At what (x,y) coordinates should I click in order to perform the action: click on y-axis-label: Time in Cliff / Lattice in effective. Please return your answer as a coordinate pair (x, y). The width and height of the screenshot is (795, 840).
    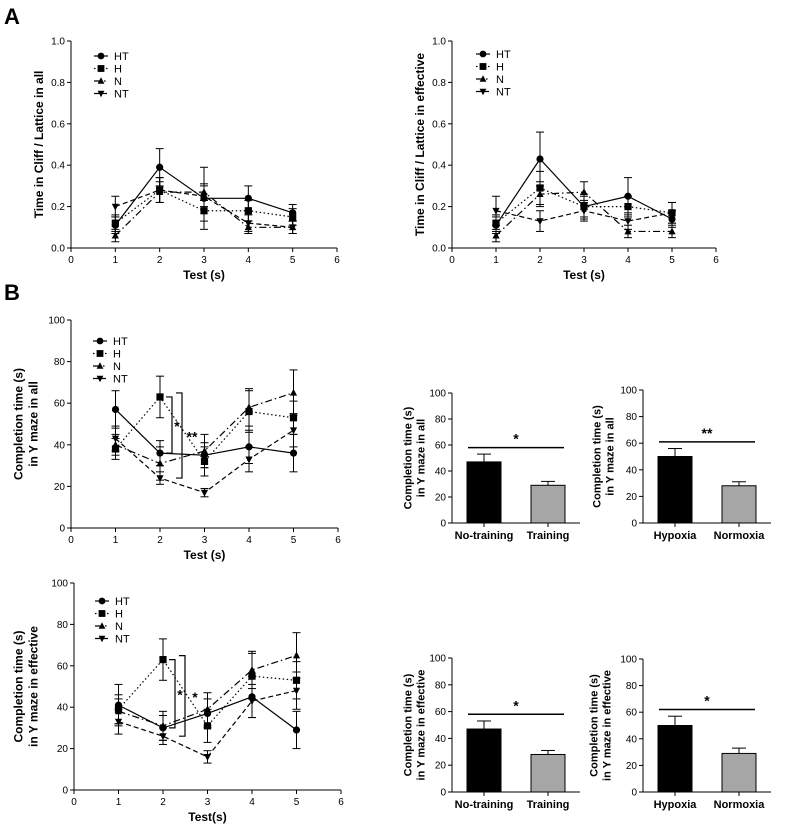
    Looking at the image, I should click on (420, 144).